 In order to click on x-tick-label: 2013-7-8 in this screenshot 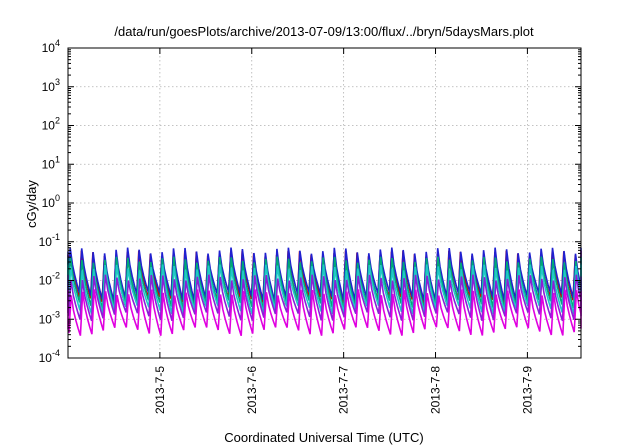, I will do `click(436, 390)`.